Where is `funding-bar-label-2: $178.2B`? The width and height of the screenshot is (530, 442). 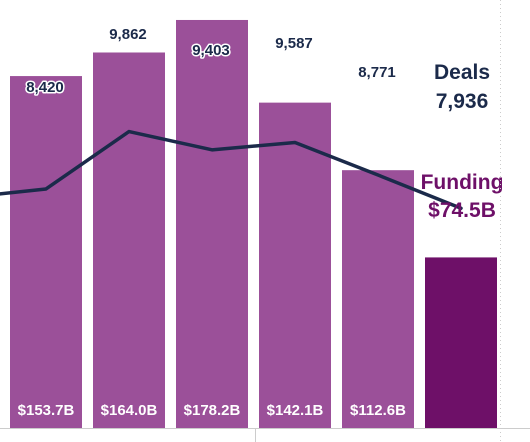 funding-bar-label-2: $178.2B is located at coordinates (212, 410).